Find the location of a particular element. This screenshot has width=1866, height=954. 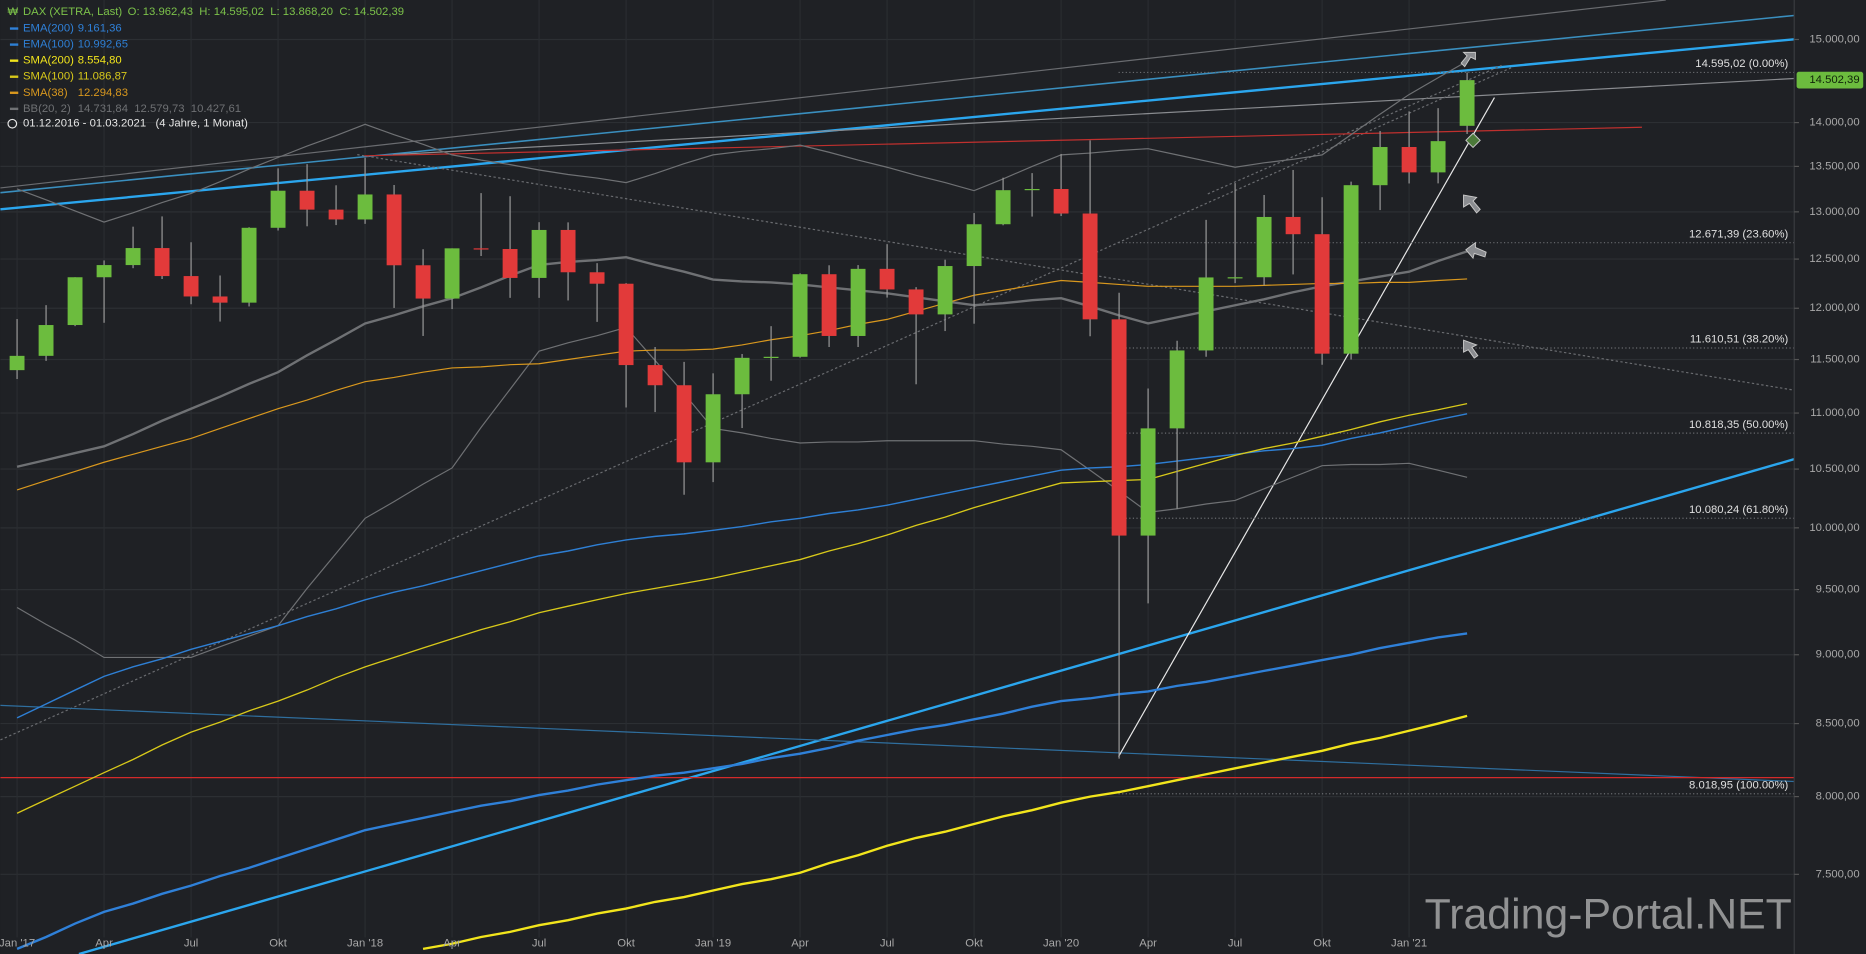

y-tick-label: 12.500,00 is located at coordinates (1834, 259).